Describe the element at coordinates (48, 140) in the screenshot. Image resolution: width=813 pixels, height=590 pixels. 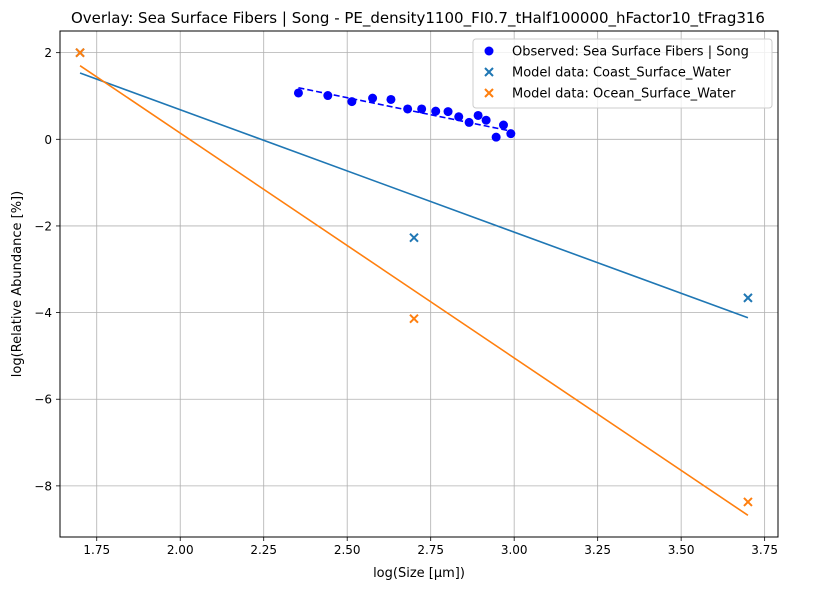
I see `y-tick-label: 0` at that location.